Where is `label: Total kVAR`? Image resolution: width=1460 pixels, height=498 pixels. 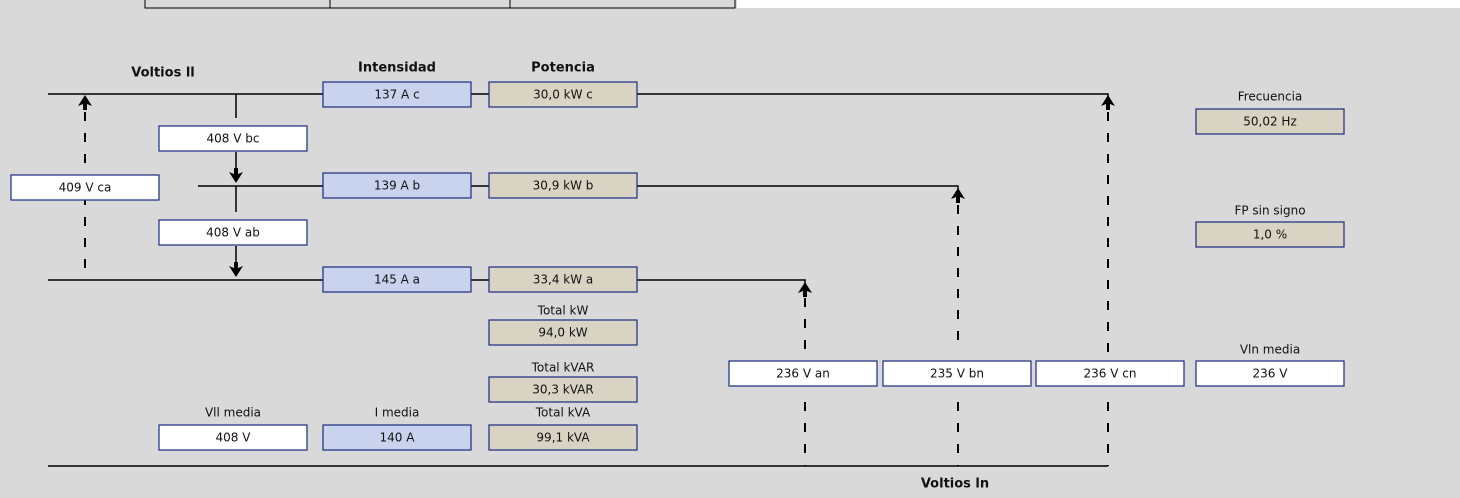
label: Total kVAR is located at coordinates (563, 368).